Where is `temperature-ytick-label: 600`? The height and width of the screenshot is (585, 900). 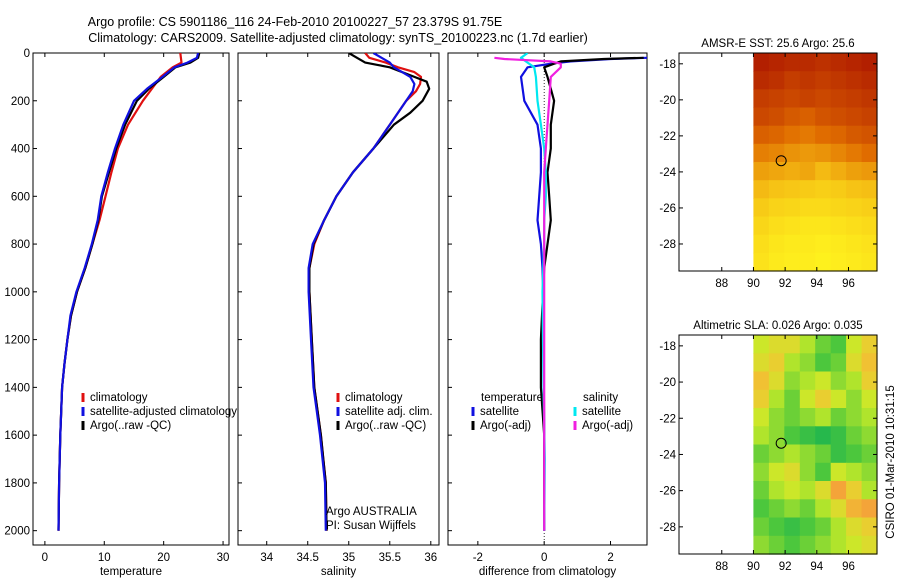 temperature-ytick-label: 600 is located at coordinates (20, 197).